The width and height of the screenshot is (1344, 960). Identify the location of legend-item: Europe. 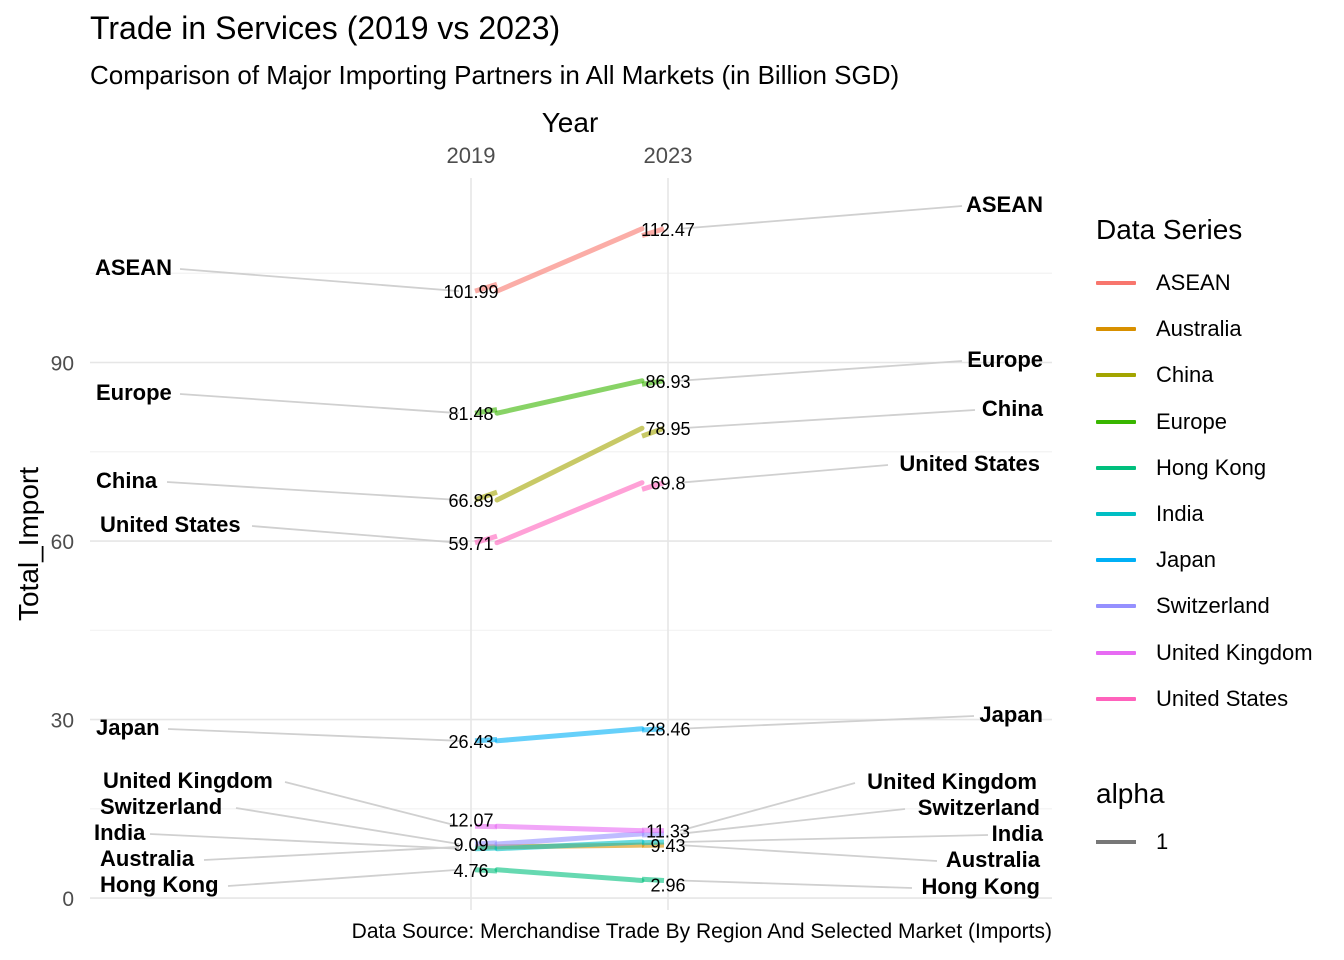
(1204, 422).